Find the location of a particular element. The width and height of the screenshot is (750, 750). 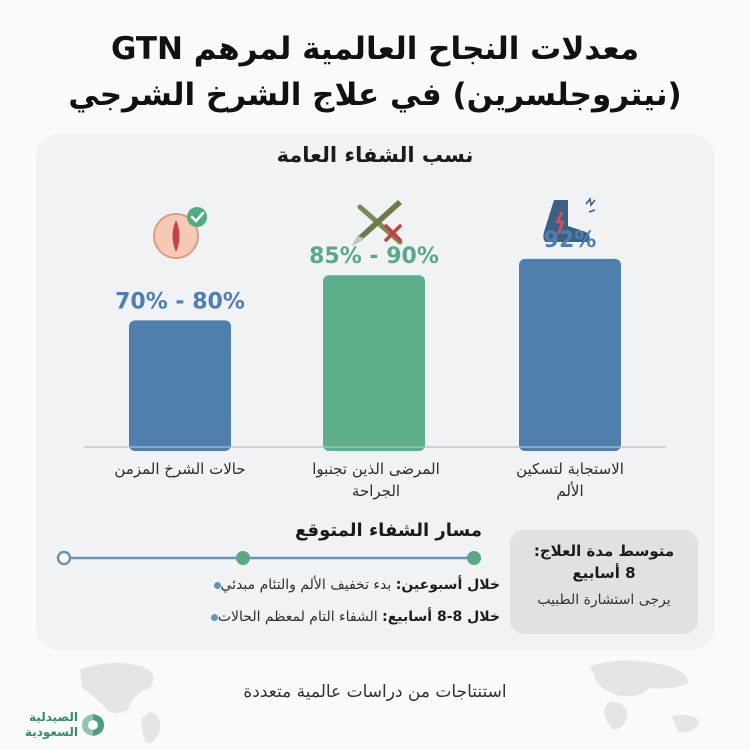

logo-text: الصيدلية السعودية is located at coordinates (46, 725).